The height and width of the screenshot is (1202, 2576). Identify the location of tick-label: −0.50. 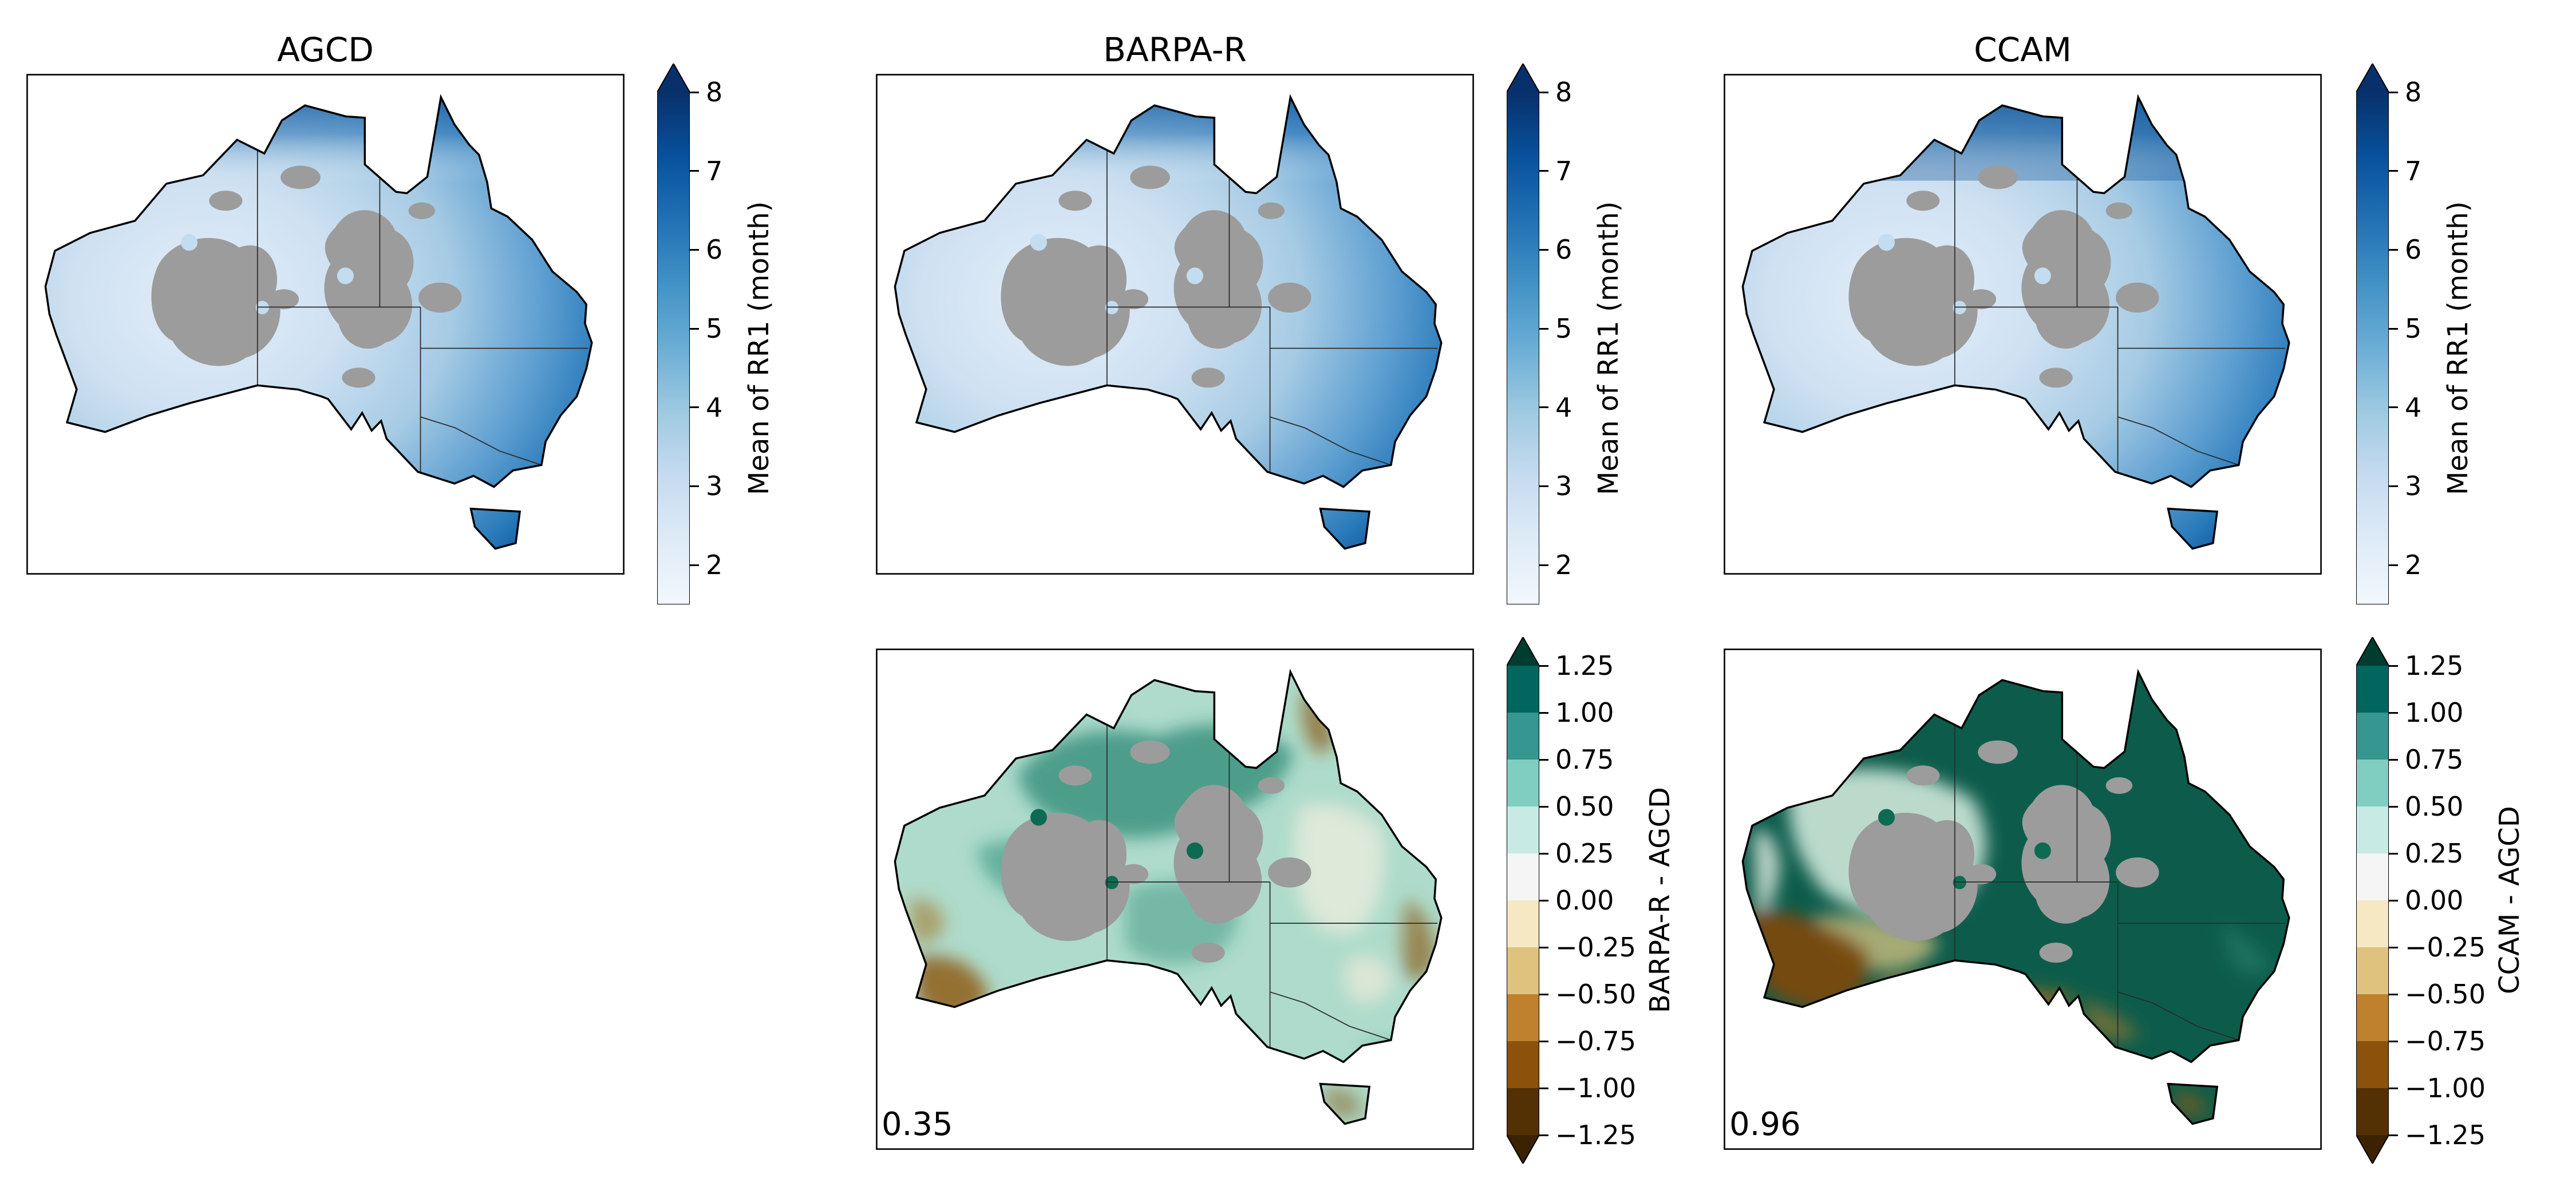
(1595, 995).